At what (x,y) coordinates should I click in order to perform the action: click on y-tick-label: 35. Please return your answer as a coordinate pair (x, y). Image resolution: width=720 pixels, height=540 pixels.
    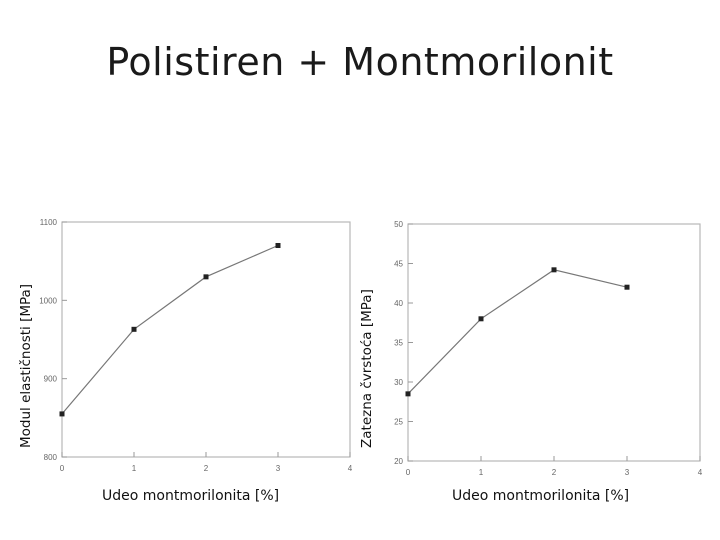
    Looking at the image, I should click on (398, 343).